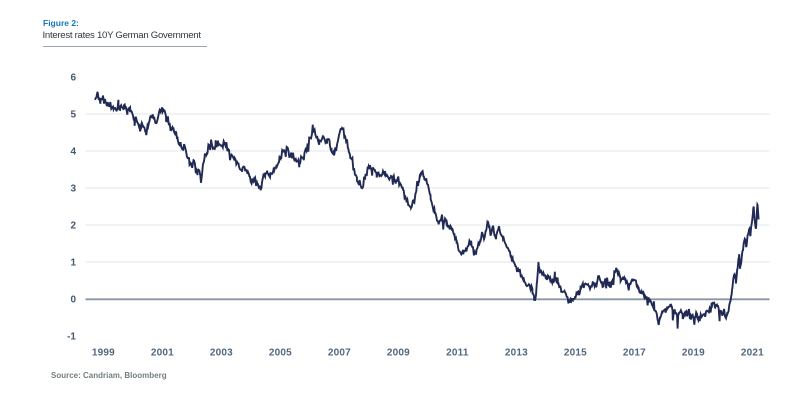 This screenshot has width=800, height=400. What do you see at coordinates (73, 300) in the screenshot?
I see `svg-text: 0` at bounding box center [73, 300].